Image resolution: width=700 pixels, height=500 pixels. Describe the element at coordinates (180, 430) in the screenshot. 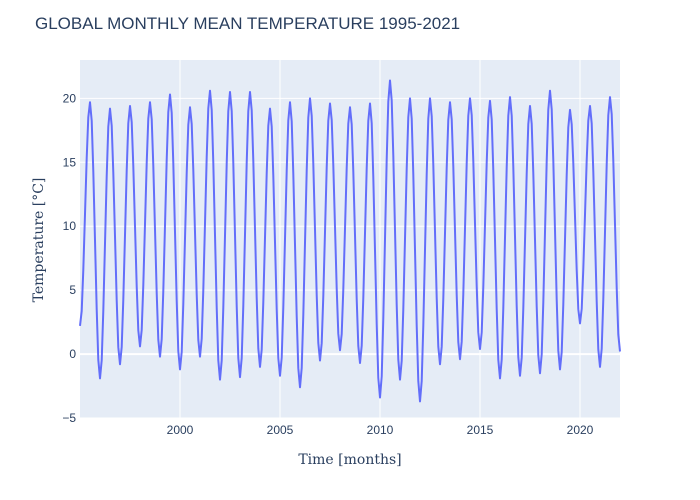

I see `x-tick-label: 2000` at that location.